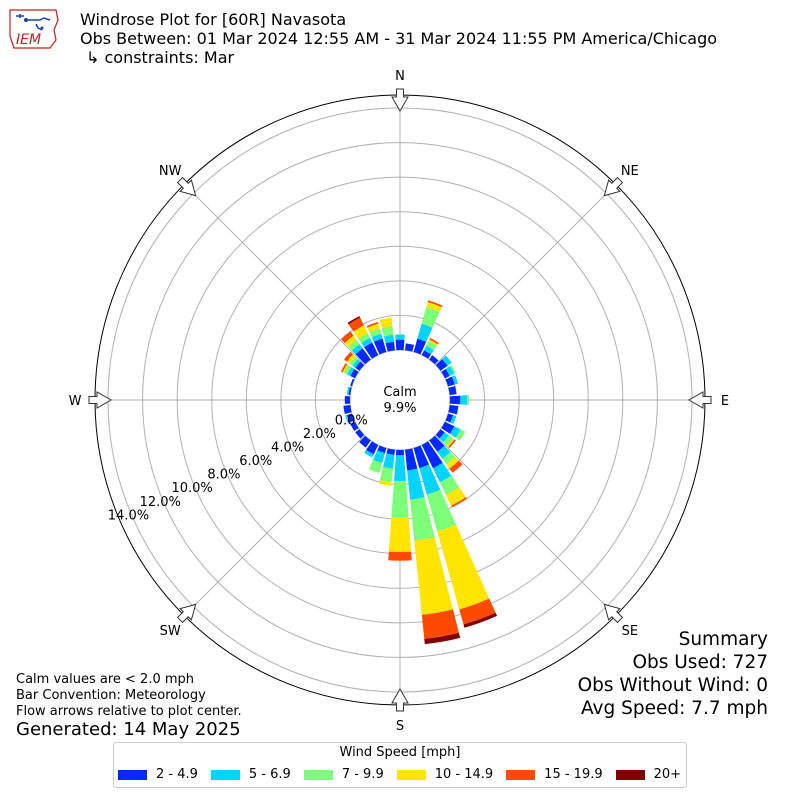 This screenshot has height=800, width=800. I want to click on legend-label: 2 - 4.9, so click(177, 774).